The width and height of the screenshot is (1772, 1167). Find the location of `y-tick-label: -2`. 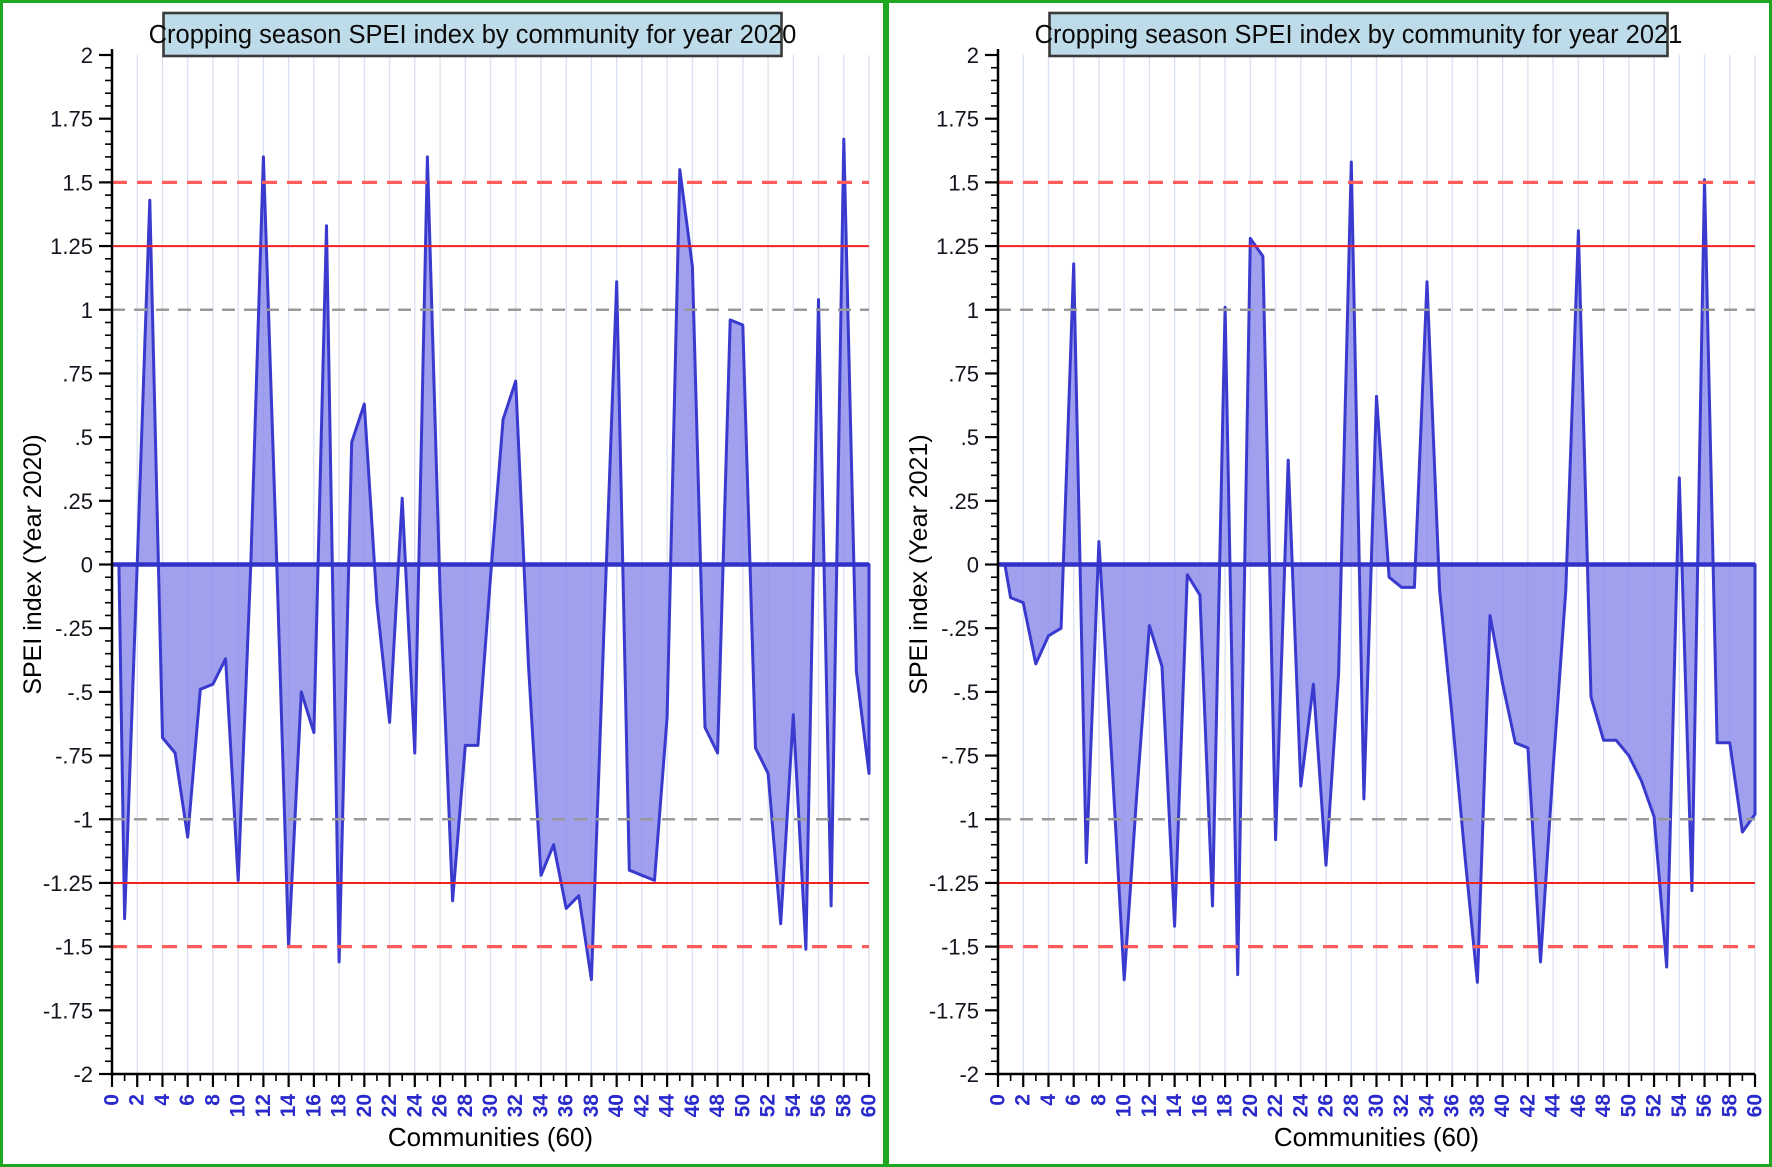

y-tick-label: -2 is located at coordinates (83, 1074).